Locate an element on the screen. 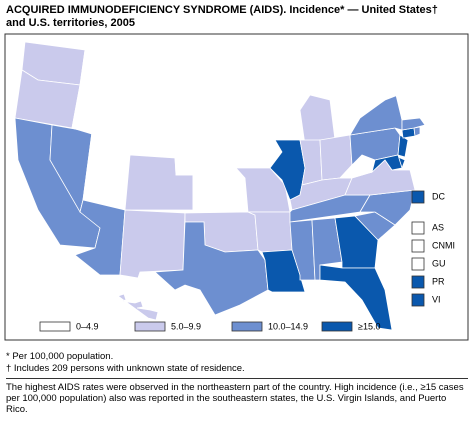  legend-label: 5.0–9.9 is located at coordinates (186, 326).